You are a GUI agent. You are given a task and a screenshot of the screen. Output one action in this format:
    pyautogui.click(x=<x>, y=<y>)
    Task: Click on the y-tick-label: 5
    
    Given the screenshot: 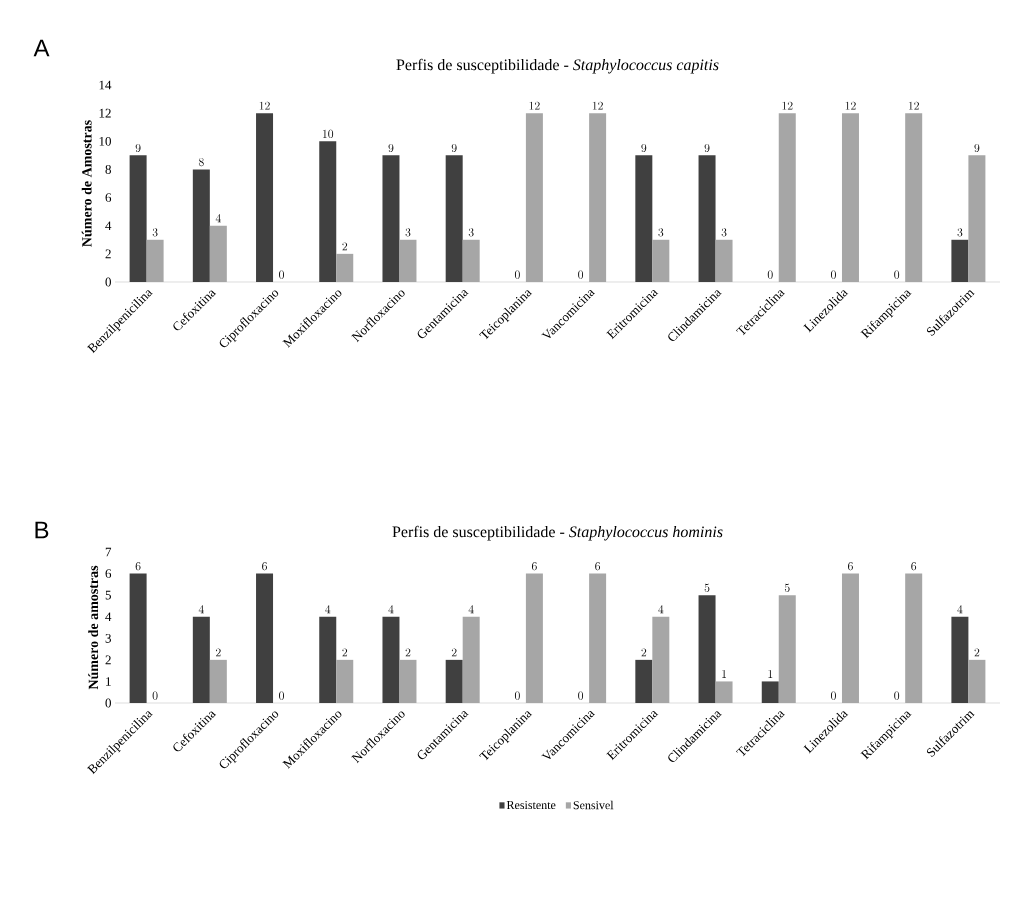 What is the action you would take?
    pyautogui.click(x=108, y=595)
    